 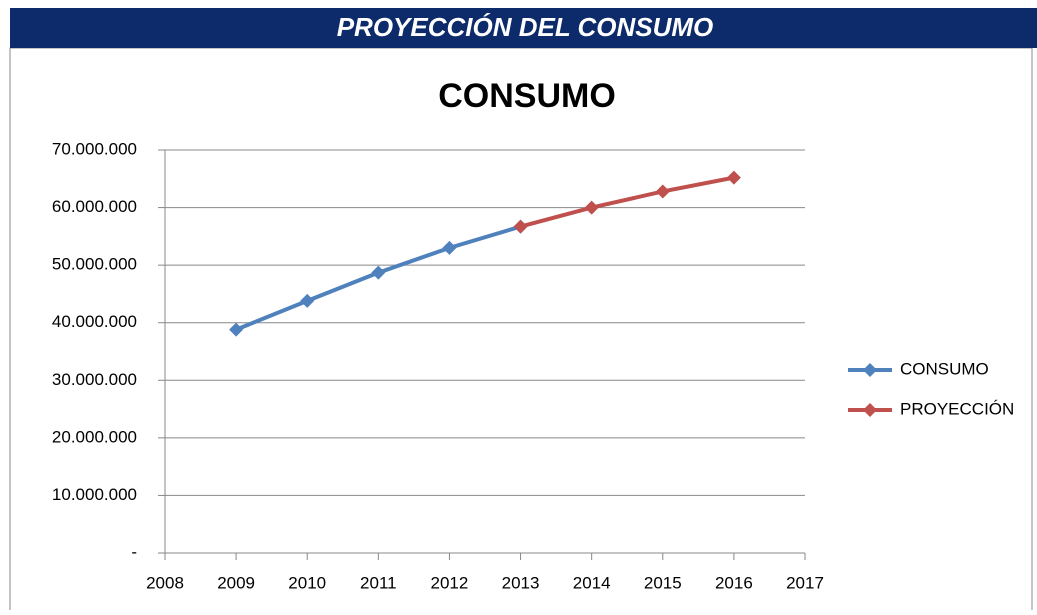 What do you see at coordinates (307, 582) in the screenshot?
I see `x-tick-label: 2010` at bounding box center [307, 582].